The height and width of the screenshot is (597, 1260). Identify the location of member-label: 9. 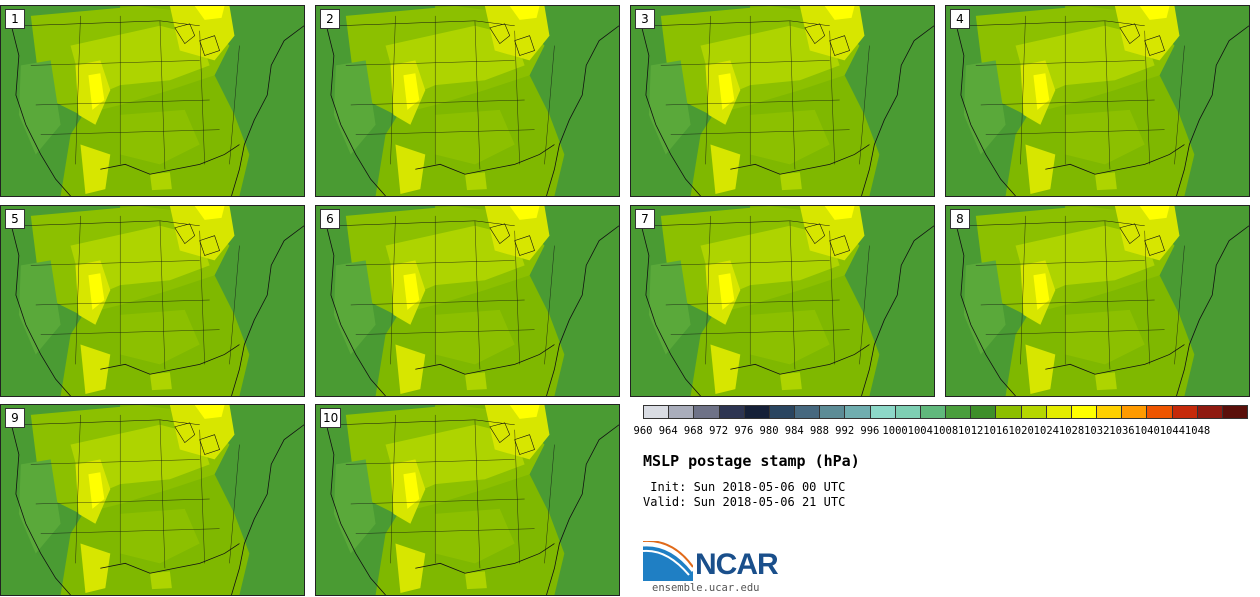
(15, 418).